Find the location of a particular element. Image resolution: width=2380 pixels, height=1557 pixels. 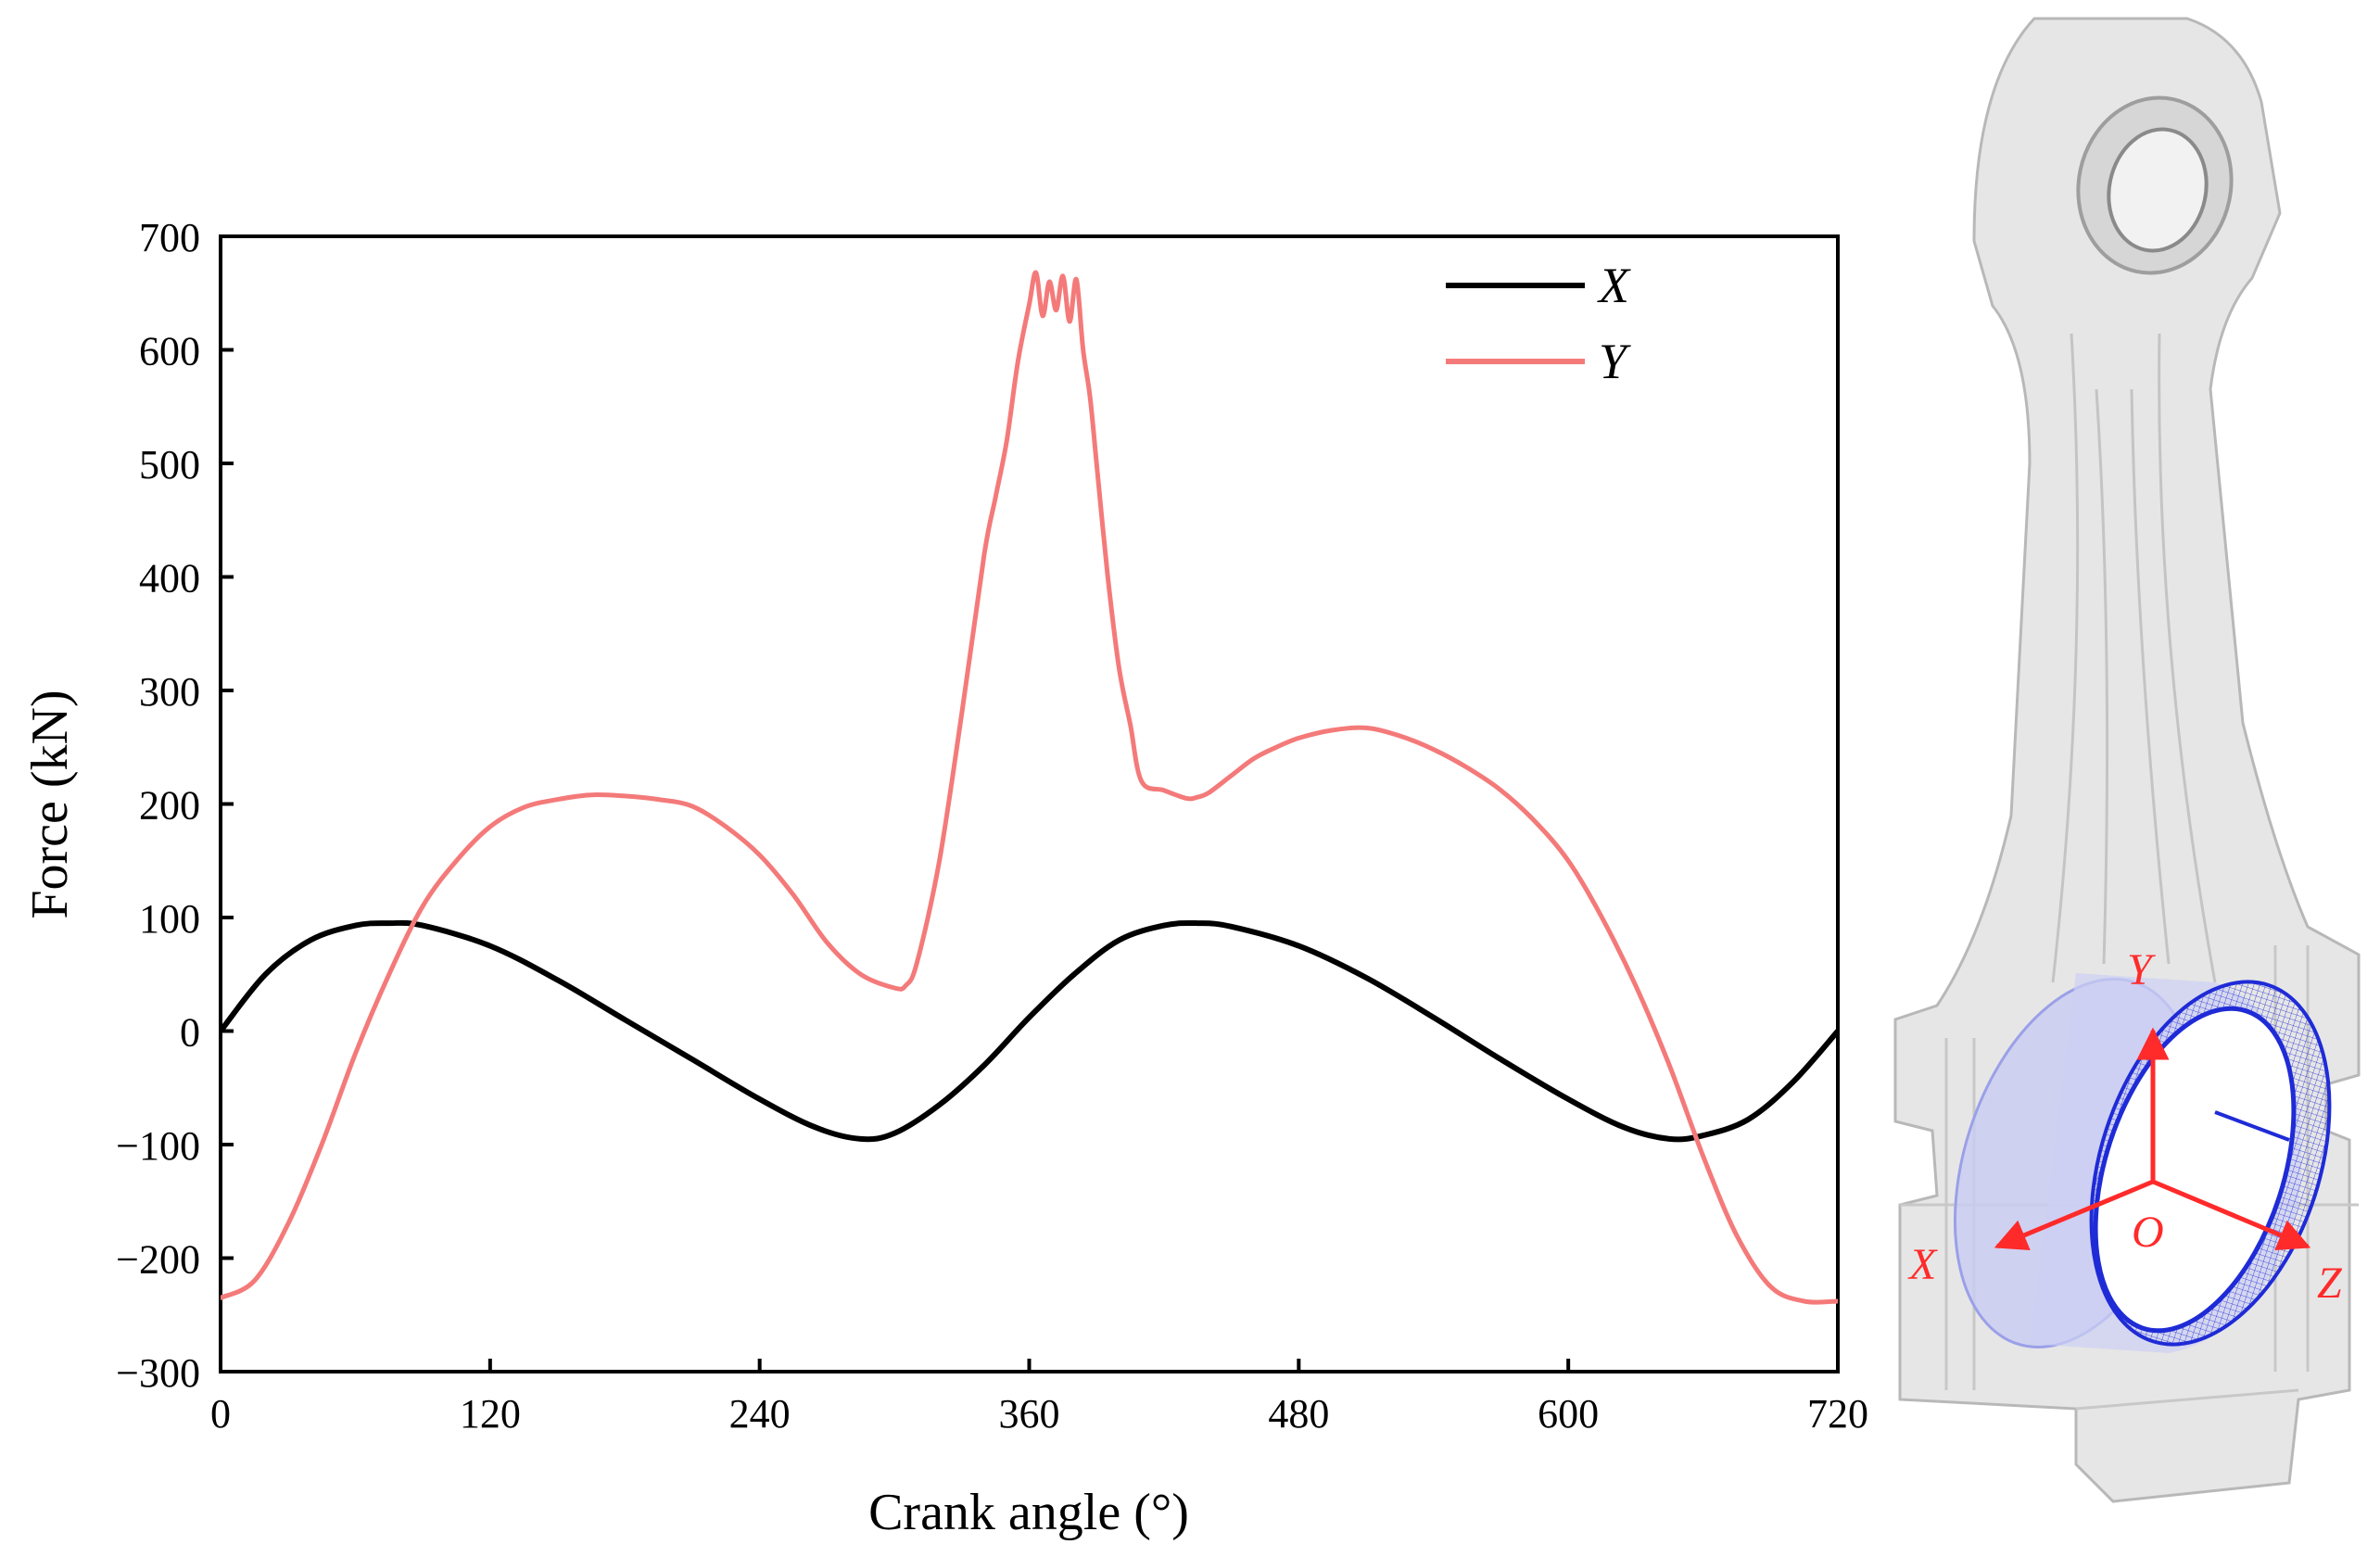

x-tick-label: 120 is located at coordinates (491, 1414).